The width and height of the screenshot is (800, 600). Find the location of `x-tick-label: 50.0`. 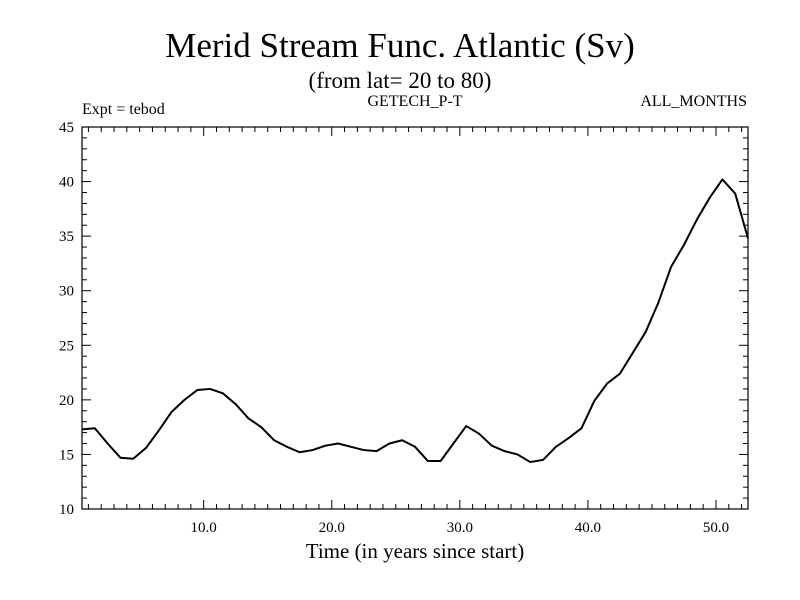

x-tick-label: 50.0 is located at coordinates (716, 528).